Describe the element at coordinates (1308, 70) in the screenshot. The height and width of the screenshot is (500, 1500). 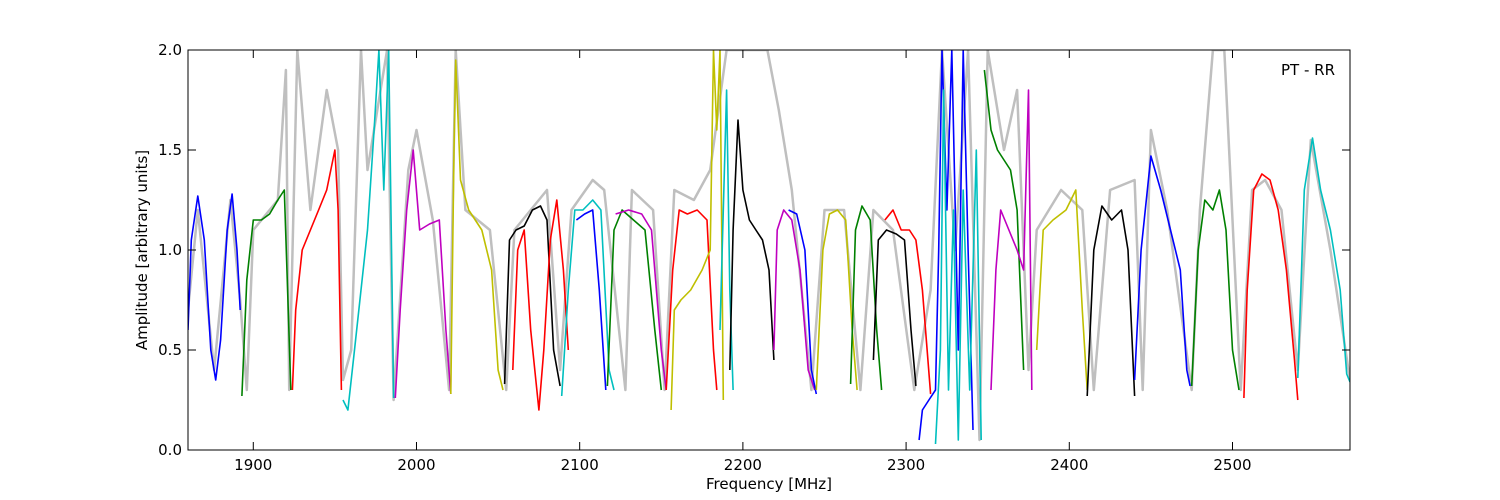
I see `annotation-label: PT - RR` at that location.